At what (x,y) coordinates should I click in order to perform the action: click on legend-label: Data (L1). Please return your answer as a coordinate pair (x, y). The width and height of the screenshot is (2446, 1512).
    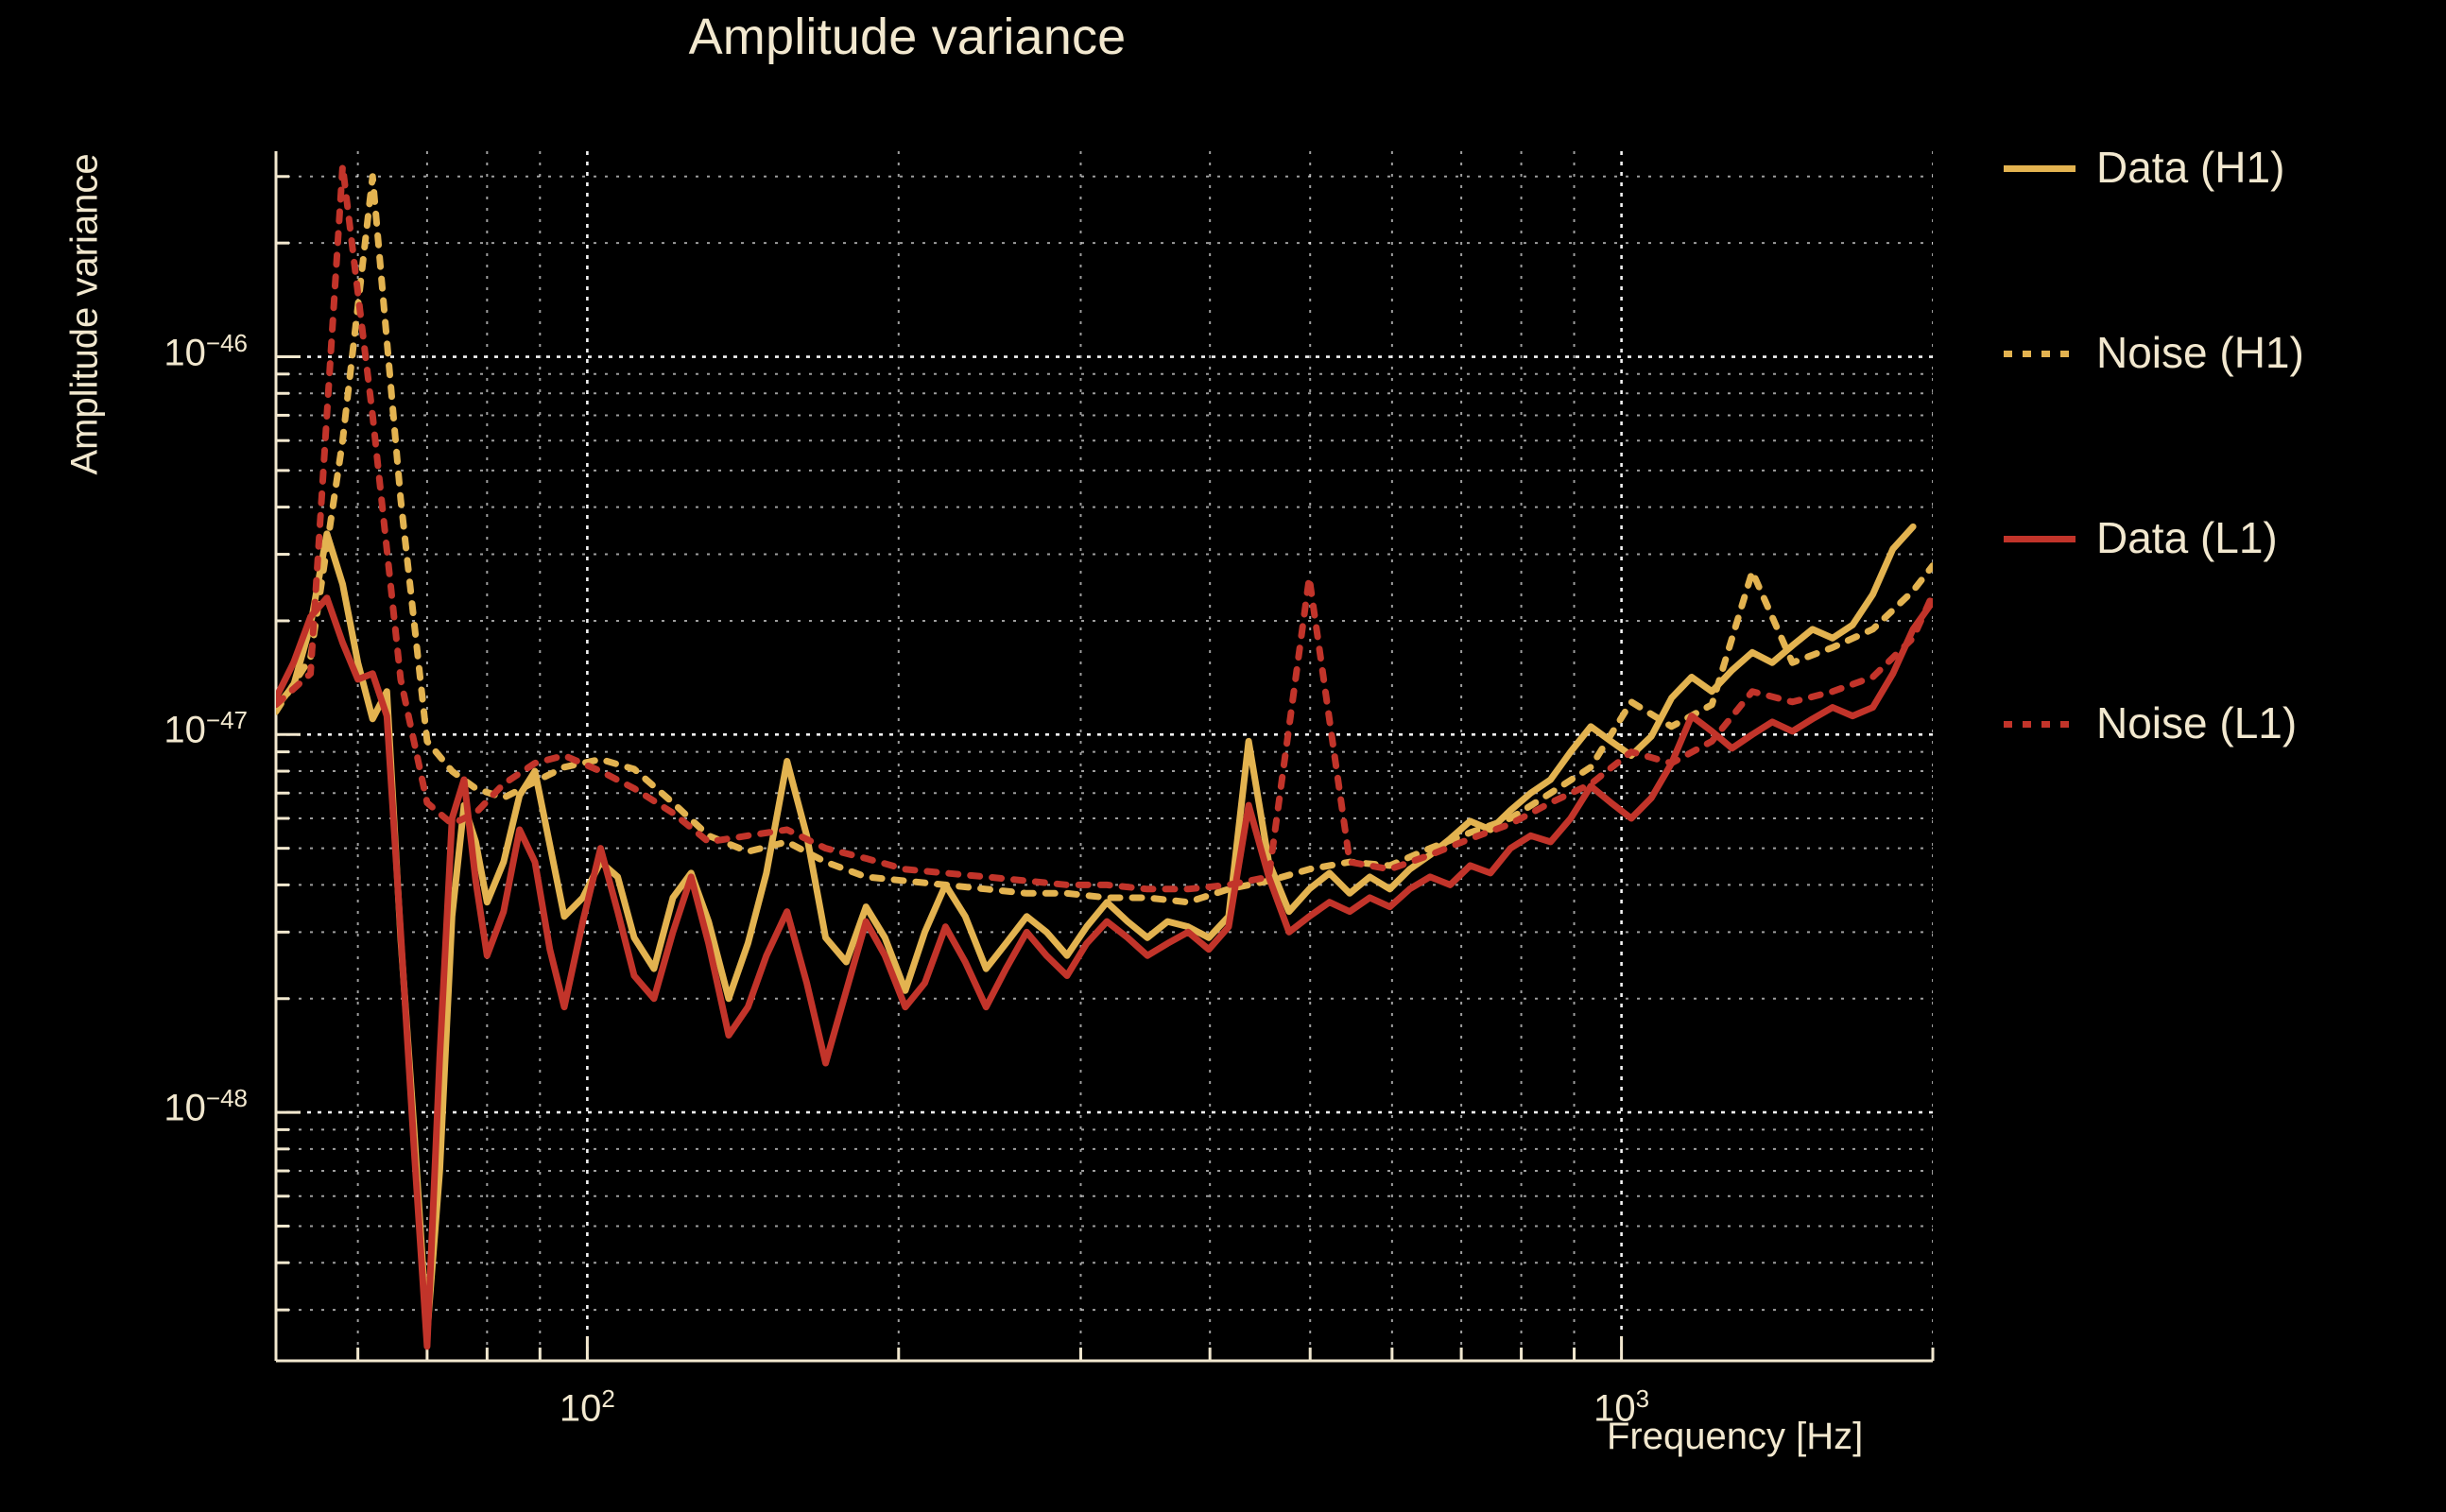
    Looking at the image, I should click on (2187, 537).